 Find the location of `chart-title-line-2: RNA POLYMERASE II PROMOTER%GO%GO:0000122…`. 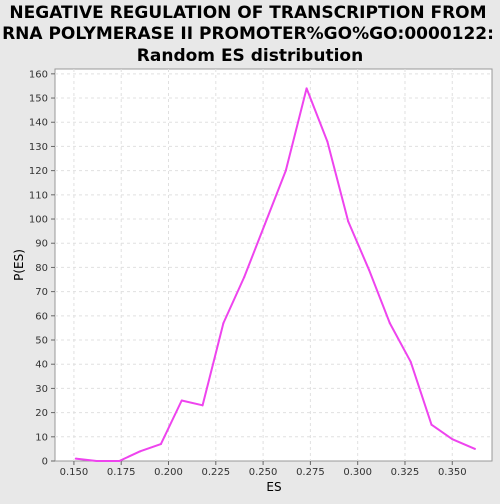

chart-title-line-2: RNA POLYMERASE II PROMOTER%GO%GO:0000122… is located at coordinates (248, 34).